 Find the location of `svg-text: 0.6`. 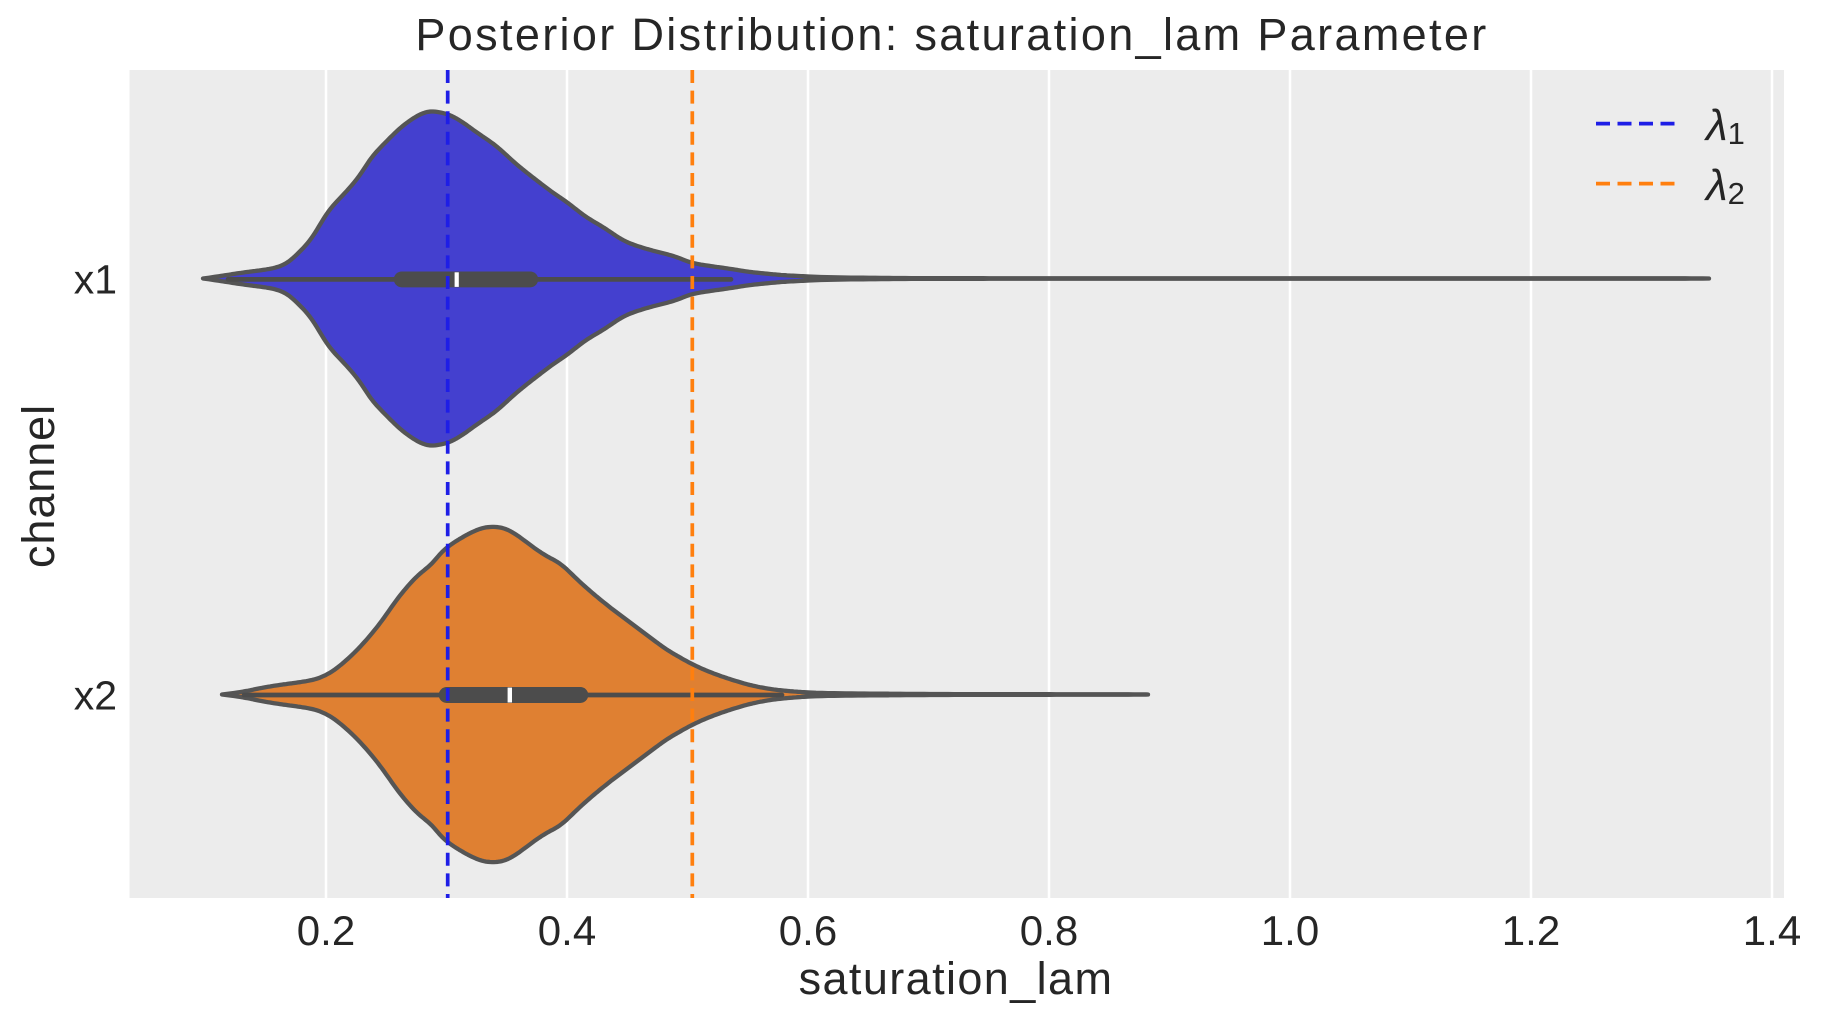

svg-text: 0.6 is located at coordinates (808, 930).